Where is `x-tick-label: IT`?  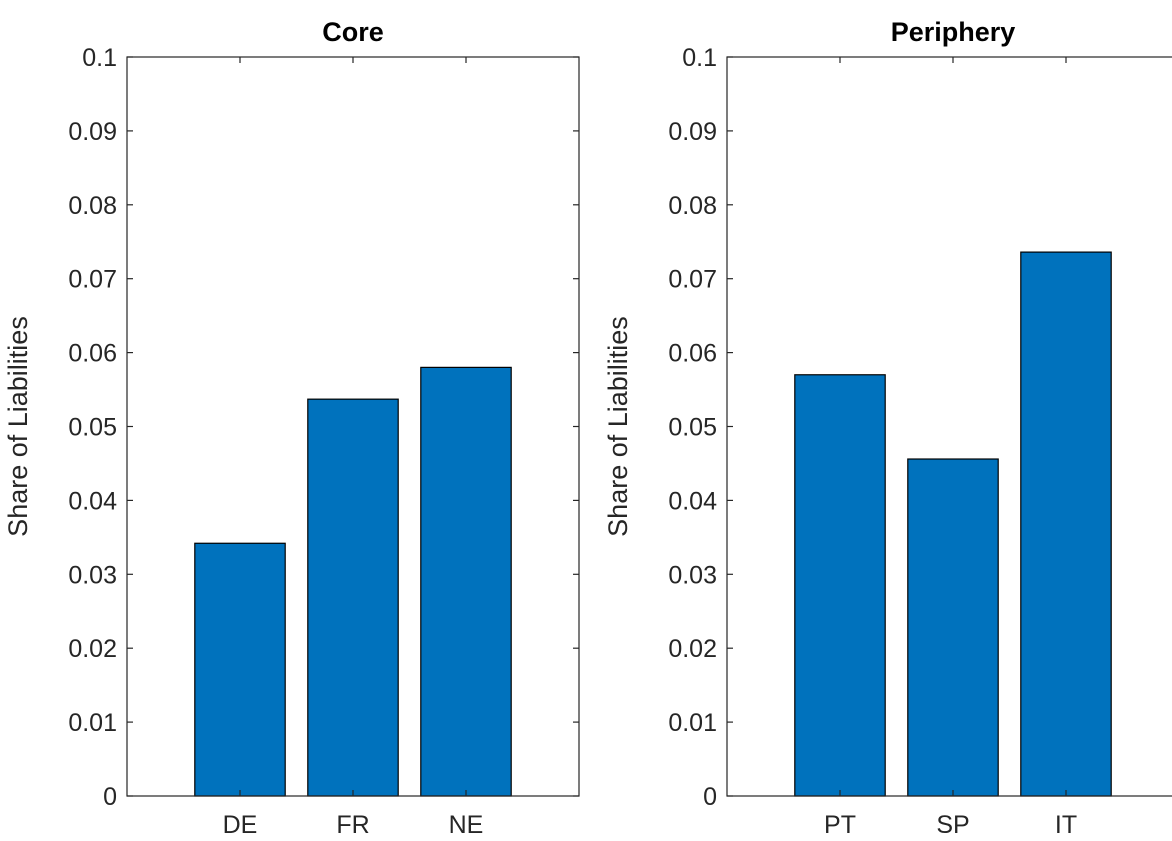
x-tick-label: IT is located at coordinates (1066, 825).